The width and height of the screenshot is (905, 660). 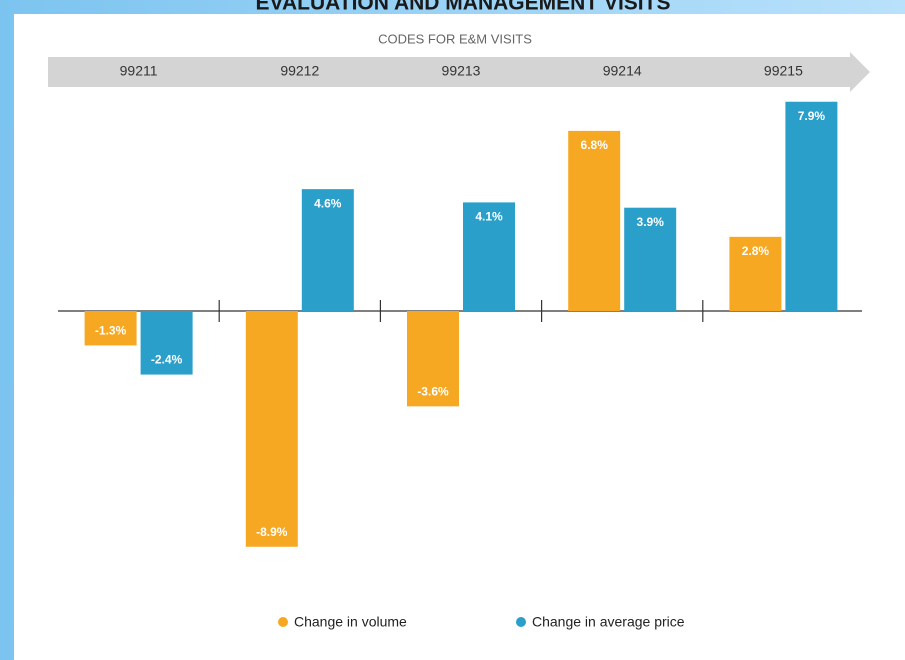 I want to click on value-label: -3.6%, so click(x=433, y=392).